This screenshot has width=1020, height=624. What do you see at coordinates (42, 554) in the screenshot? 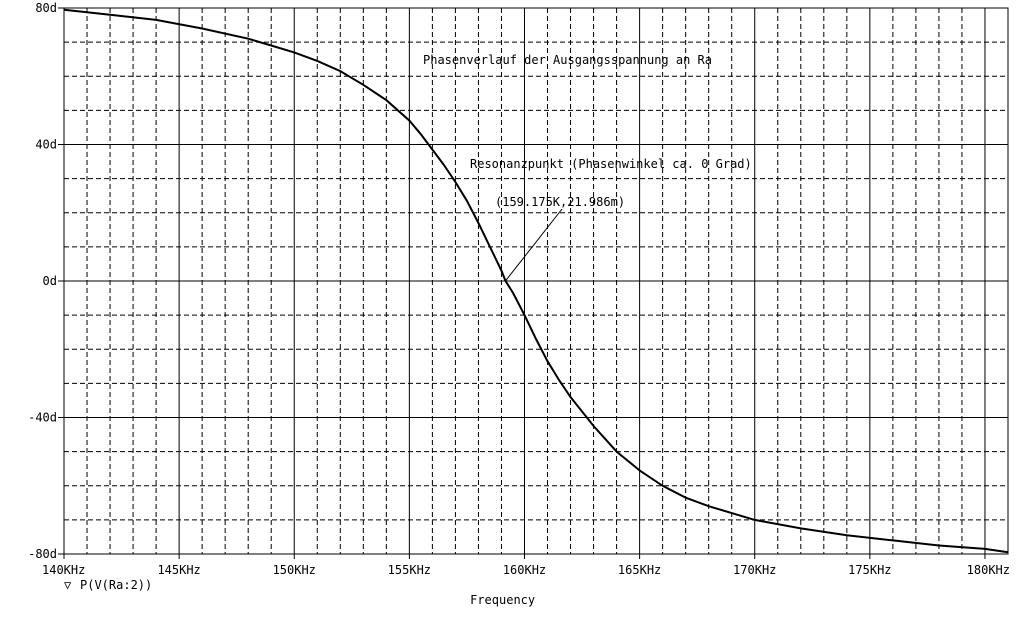
I see `y-tick-label: -80d` at bounding box center [42, 554].